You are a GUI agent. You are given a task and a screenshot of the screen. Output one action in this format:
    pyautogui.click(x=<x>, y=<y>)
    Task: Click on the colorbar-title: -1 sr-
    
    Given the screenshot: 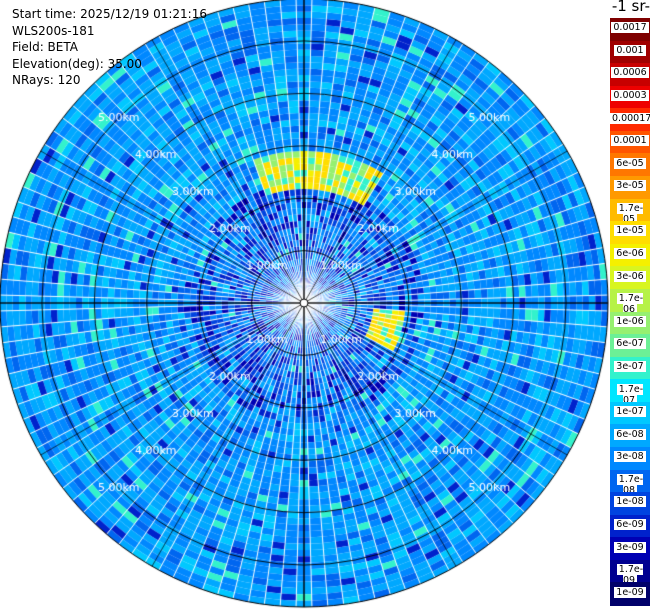 What is the action you would take?
    pyautogui.click(x=630, y=7)
    